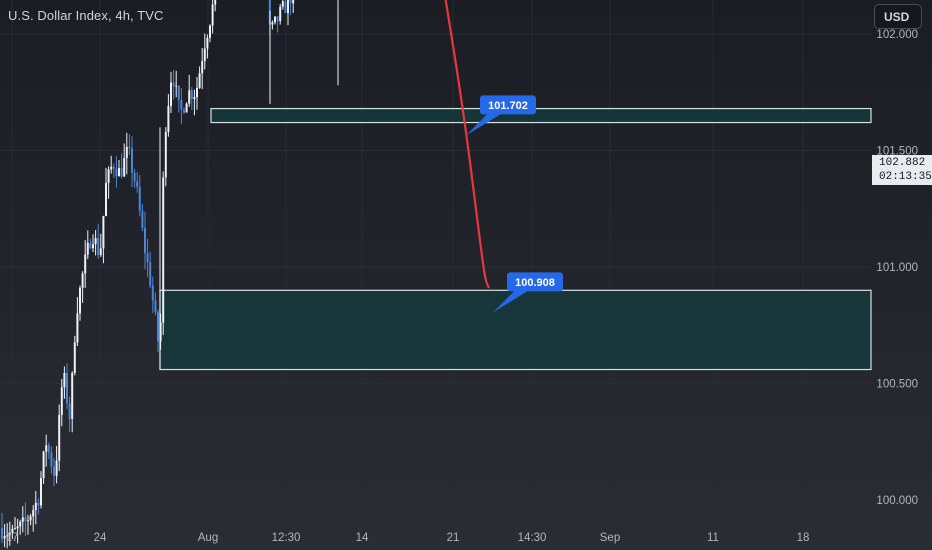 The height and width of the screenshot is (550, 932). What do you see at coordinates (898, 16) in the screenshot?
I see `currency-button: USD` at bounding box center [898, 16].